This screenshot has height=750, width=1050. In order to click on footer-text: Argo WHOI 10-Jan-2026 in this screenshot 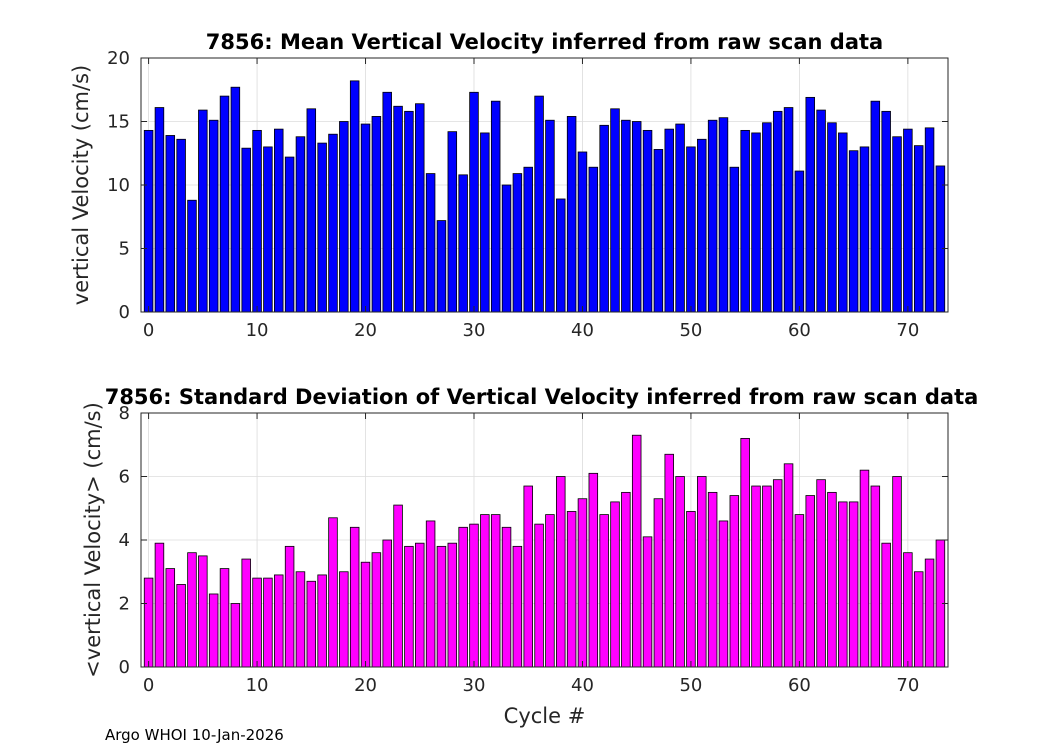, I will do `click(194, 735)`.